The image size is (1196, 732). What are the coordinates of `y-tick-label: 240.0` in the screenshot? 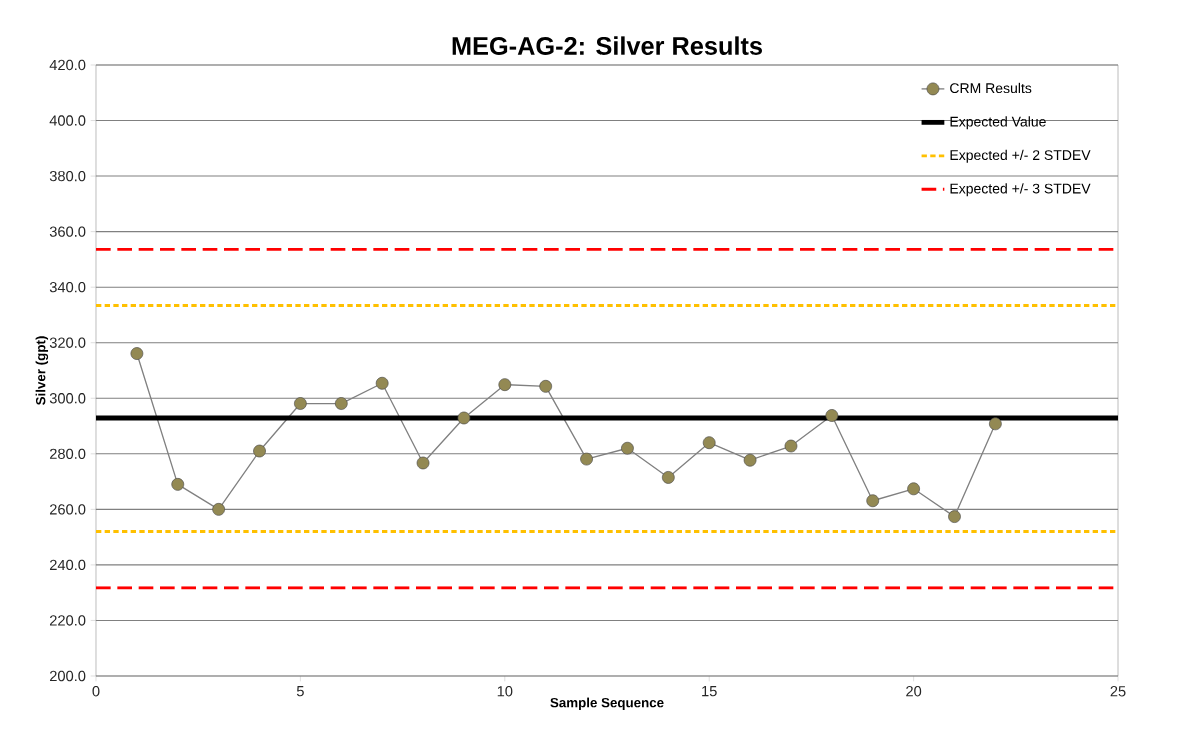 It's located at (67, 565).